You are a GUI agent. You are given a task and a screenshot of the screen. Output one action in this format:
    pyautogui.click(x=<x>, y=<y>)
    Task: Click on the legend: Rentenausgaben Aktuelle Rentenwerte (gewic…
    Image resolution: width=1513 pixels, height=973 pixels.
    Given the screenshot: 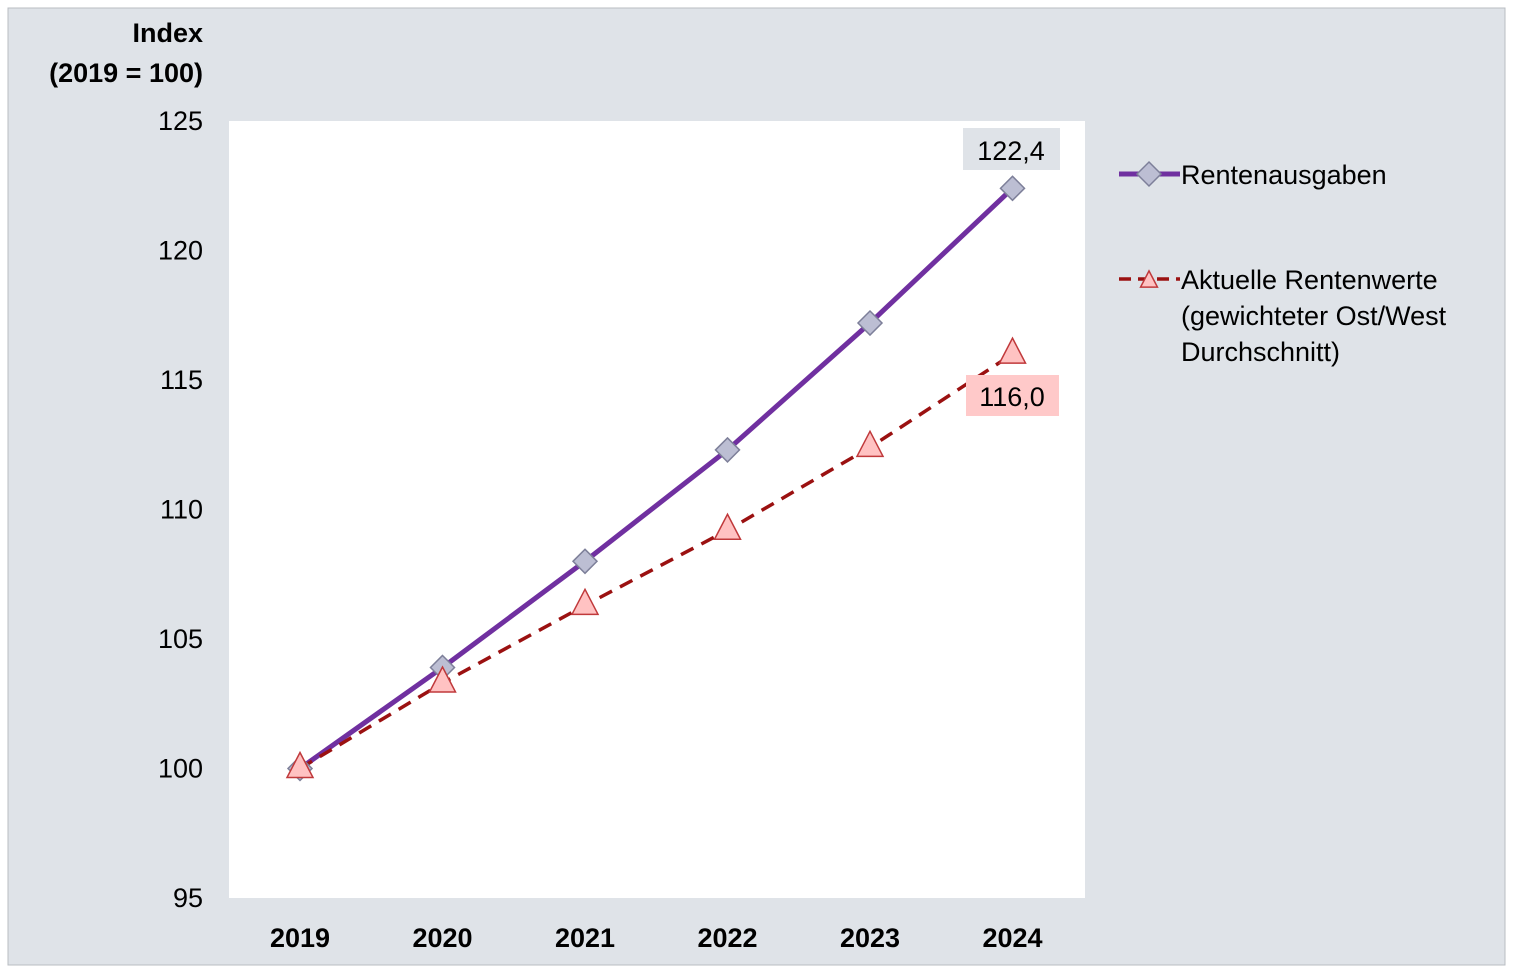 What is the action you would take?
    pyautogui.click(x=1283, y=263)
    